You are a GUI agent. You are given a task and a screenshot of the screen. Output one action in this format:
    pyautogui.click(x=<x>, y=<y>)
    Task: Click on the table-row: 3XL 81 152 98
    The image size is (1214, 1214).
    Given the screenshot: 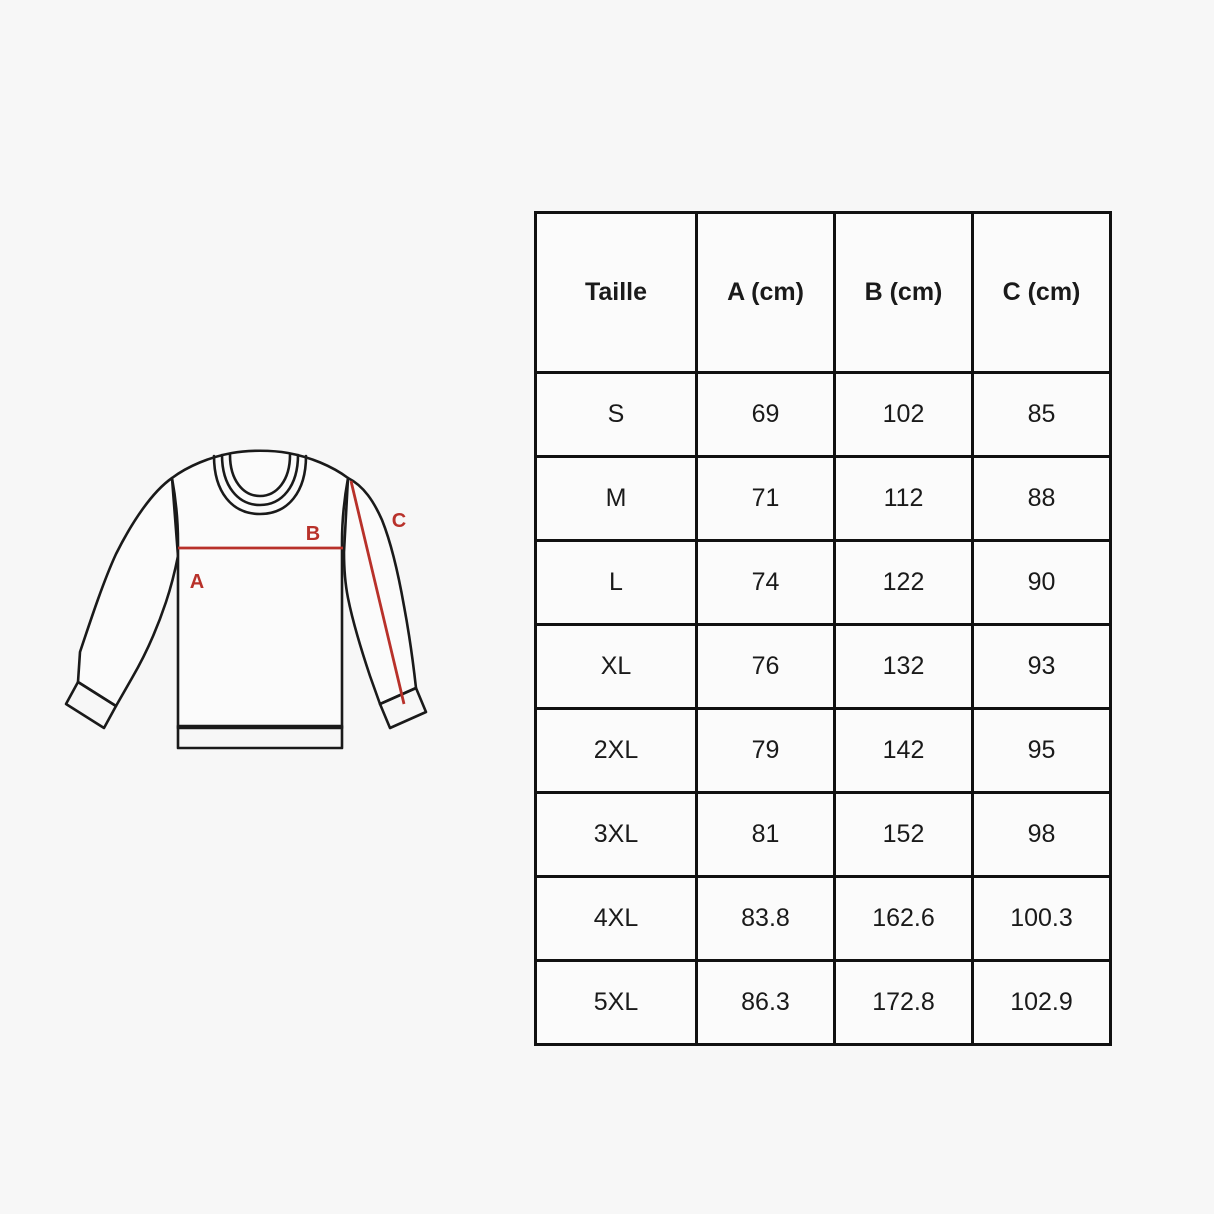 What is the action you would take?
    pyautogui.click(x=823, y=834)
    